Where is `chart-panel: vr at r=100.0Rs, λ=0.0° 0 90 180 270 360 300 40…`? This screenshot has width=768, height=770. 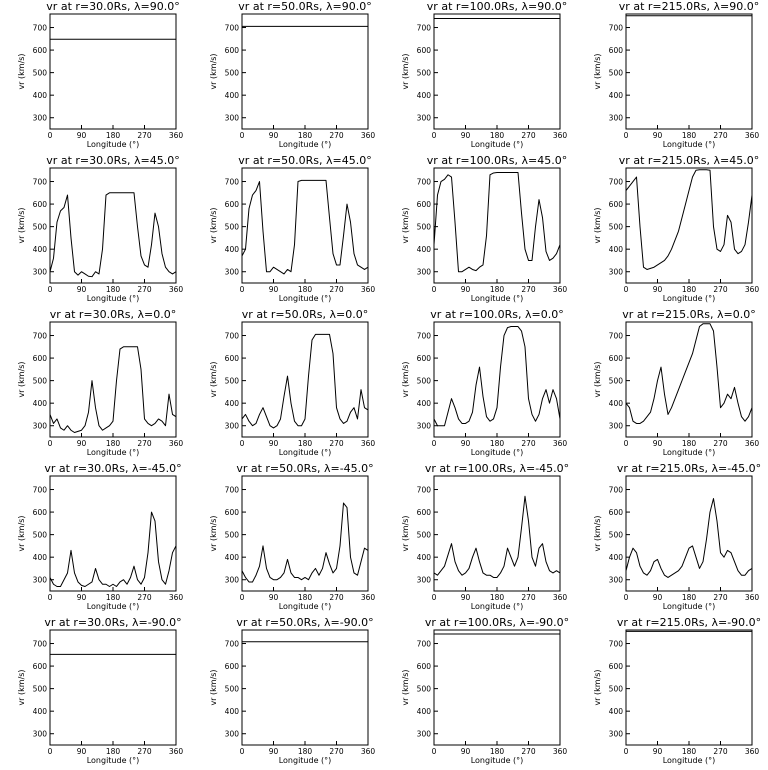
chart-panel: vr at r=100.0Rs, λ=0.0° 0 90 180 270 360 300 40… is located at coordinates (480, 385).